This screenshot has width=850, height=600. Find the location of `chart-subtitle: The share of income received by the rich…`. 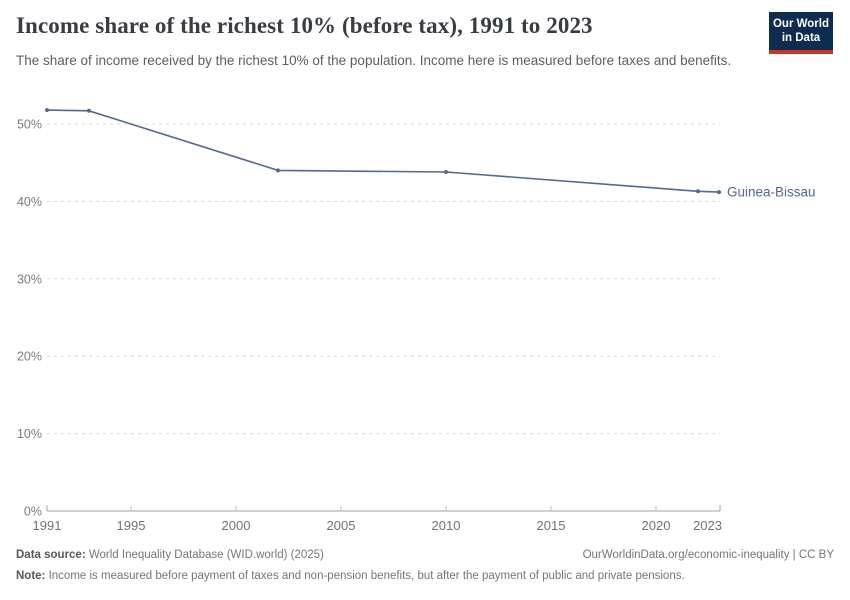

chart-subtitle: The share of income received by the rich… is located at coordinates (374, 60).